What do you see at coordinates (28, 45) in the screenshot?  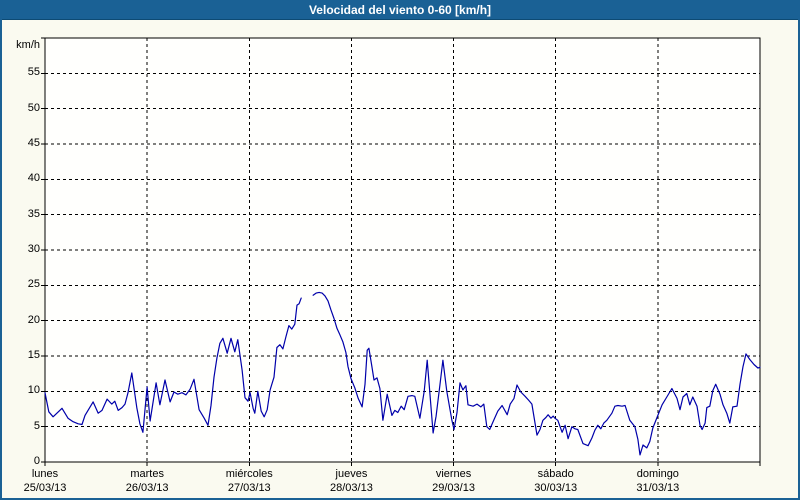 I see `y-axis-unit-label: km/h` at bounding box center [28, 45].